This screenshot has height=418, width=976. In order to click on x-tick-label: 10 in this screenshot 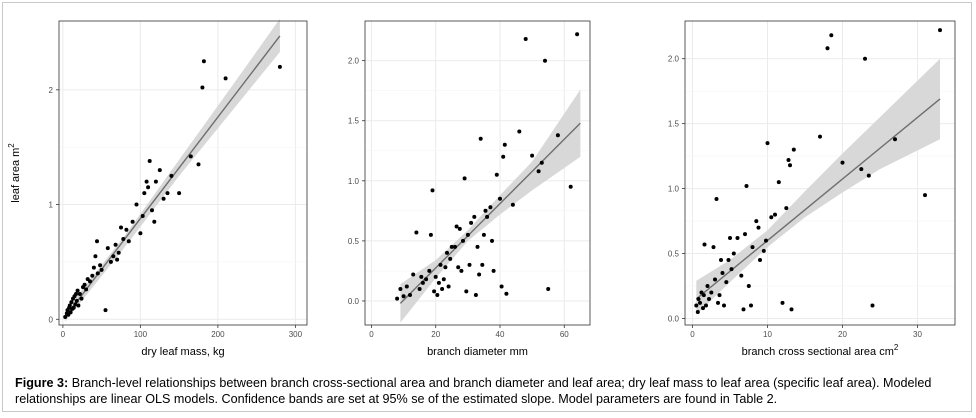, I will do `click(767, 334)`.